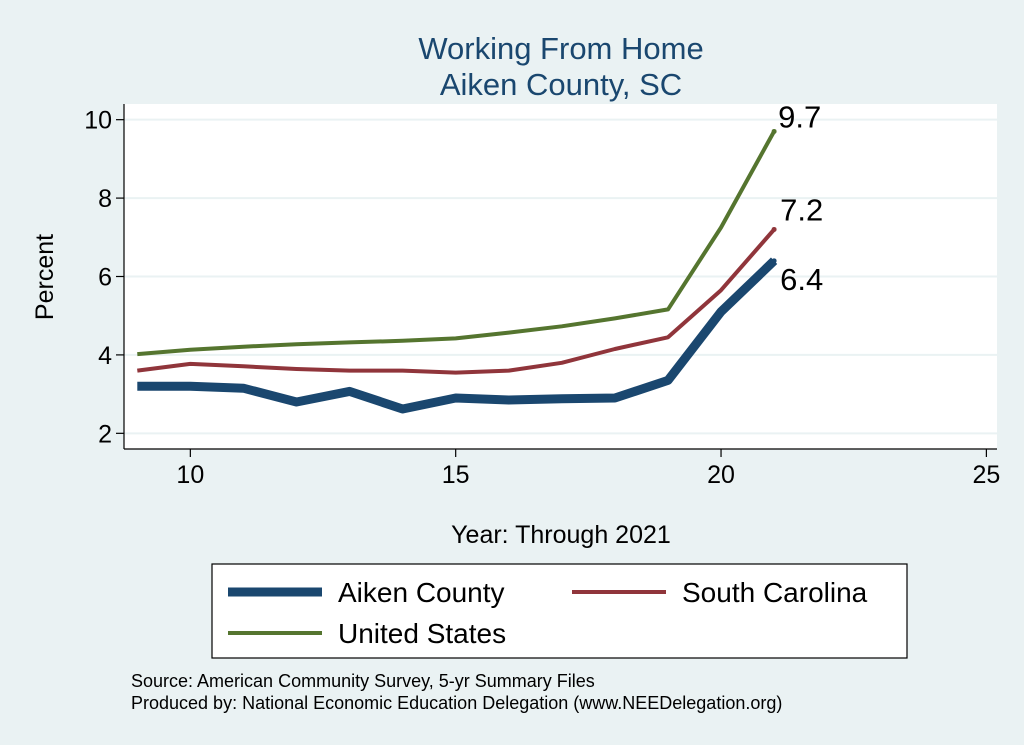  What do you see at coordinates (560, 48) in the screenshot?
I see `chart-title: Working From Home` at bounding box center [560, 48].